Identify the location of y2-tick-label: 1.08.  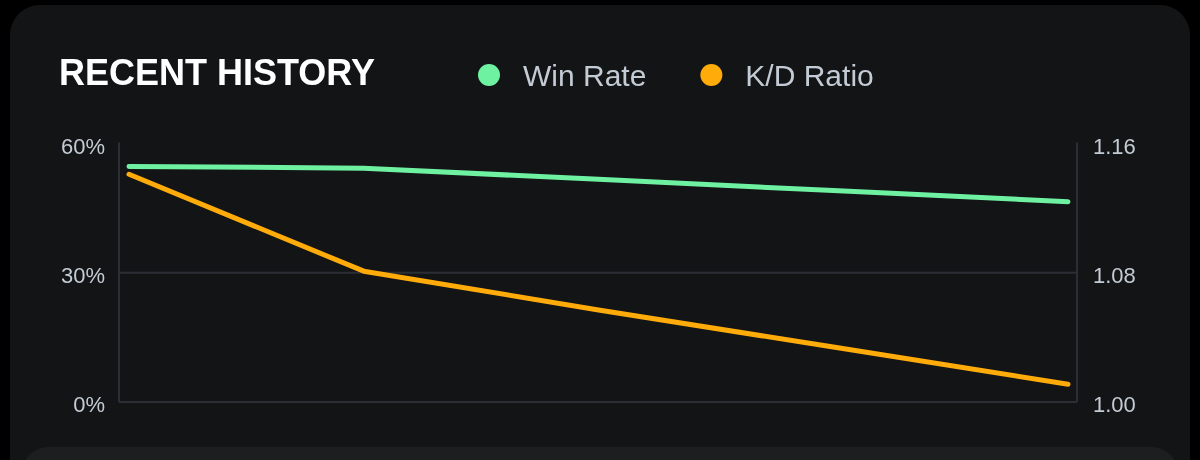
(1114, 275).